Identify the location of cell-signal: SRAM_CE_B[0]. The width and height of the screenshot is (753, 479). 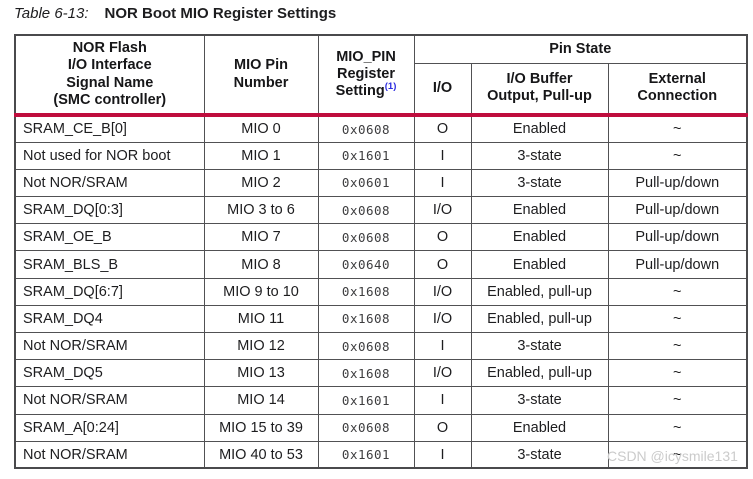
(109, 128).